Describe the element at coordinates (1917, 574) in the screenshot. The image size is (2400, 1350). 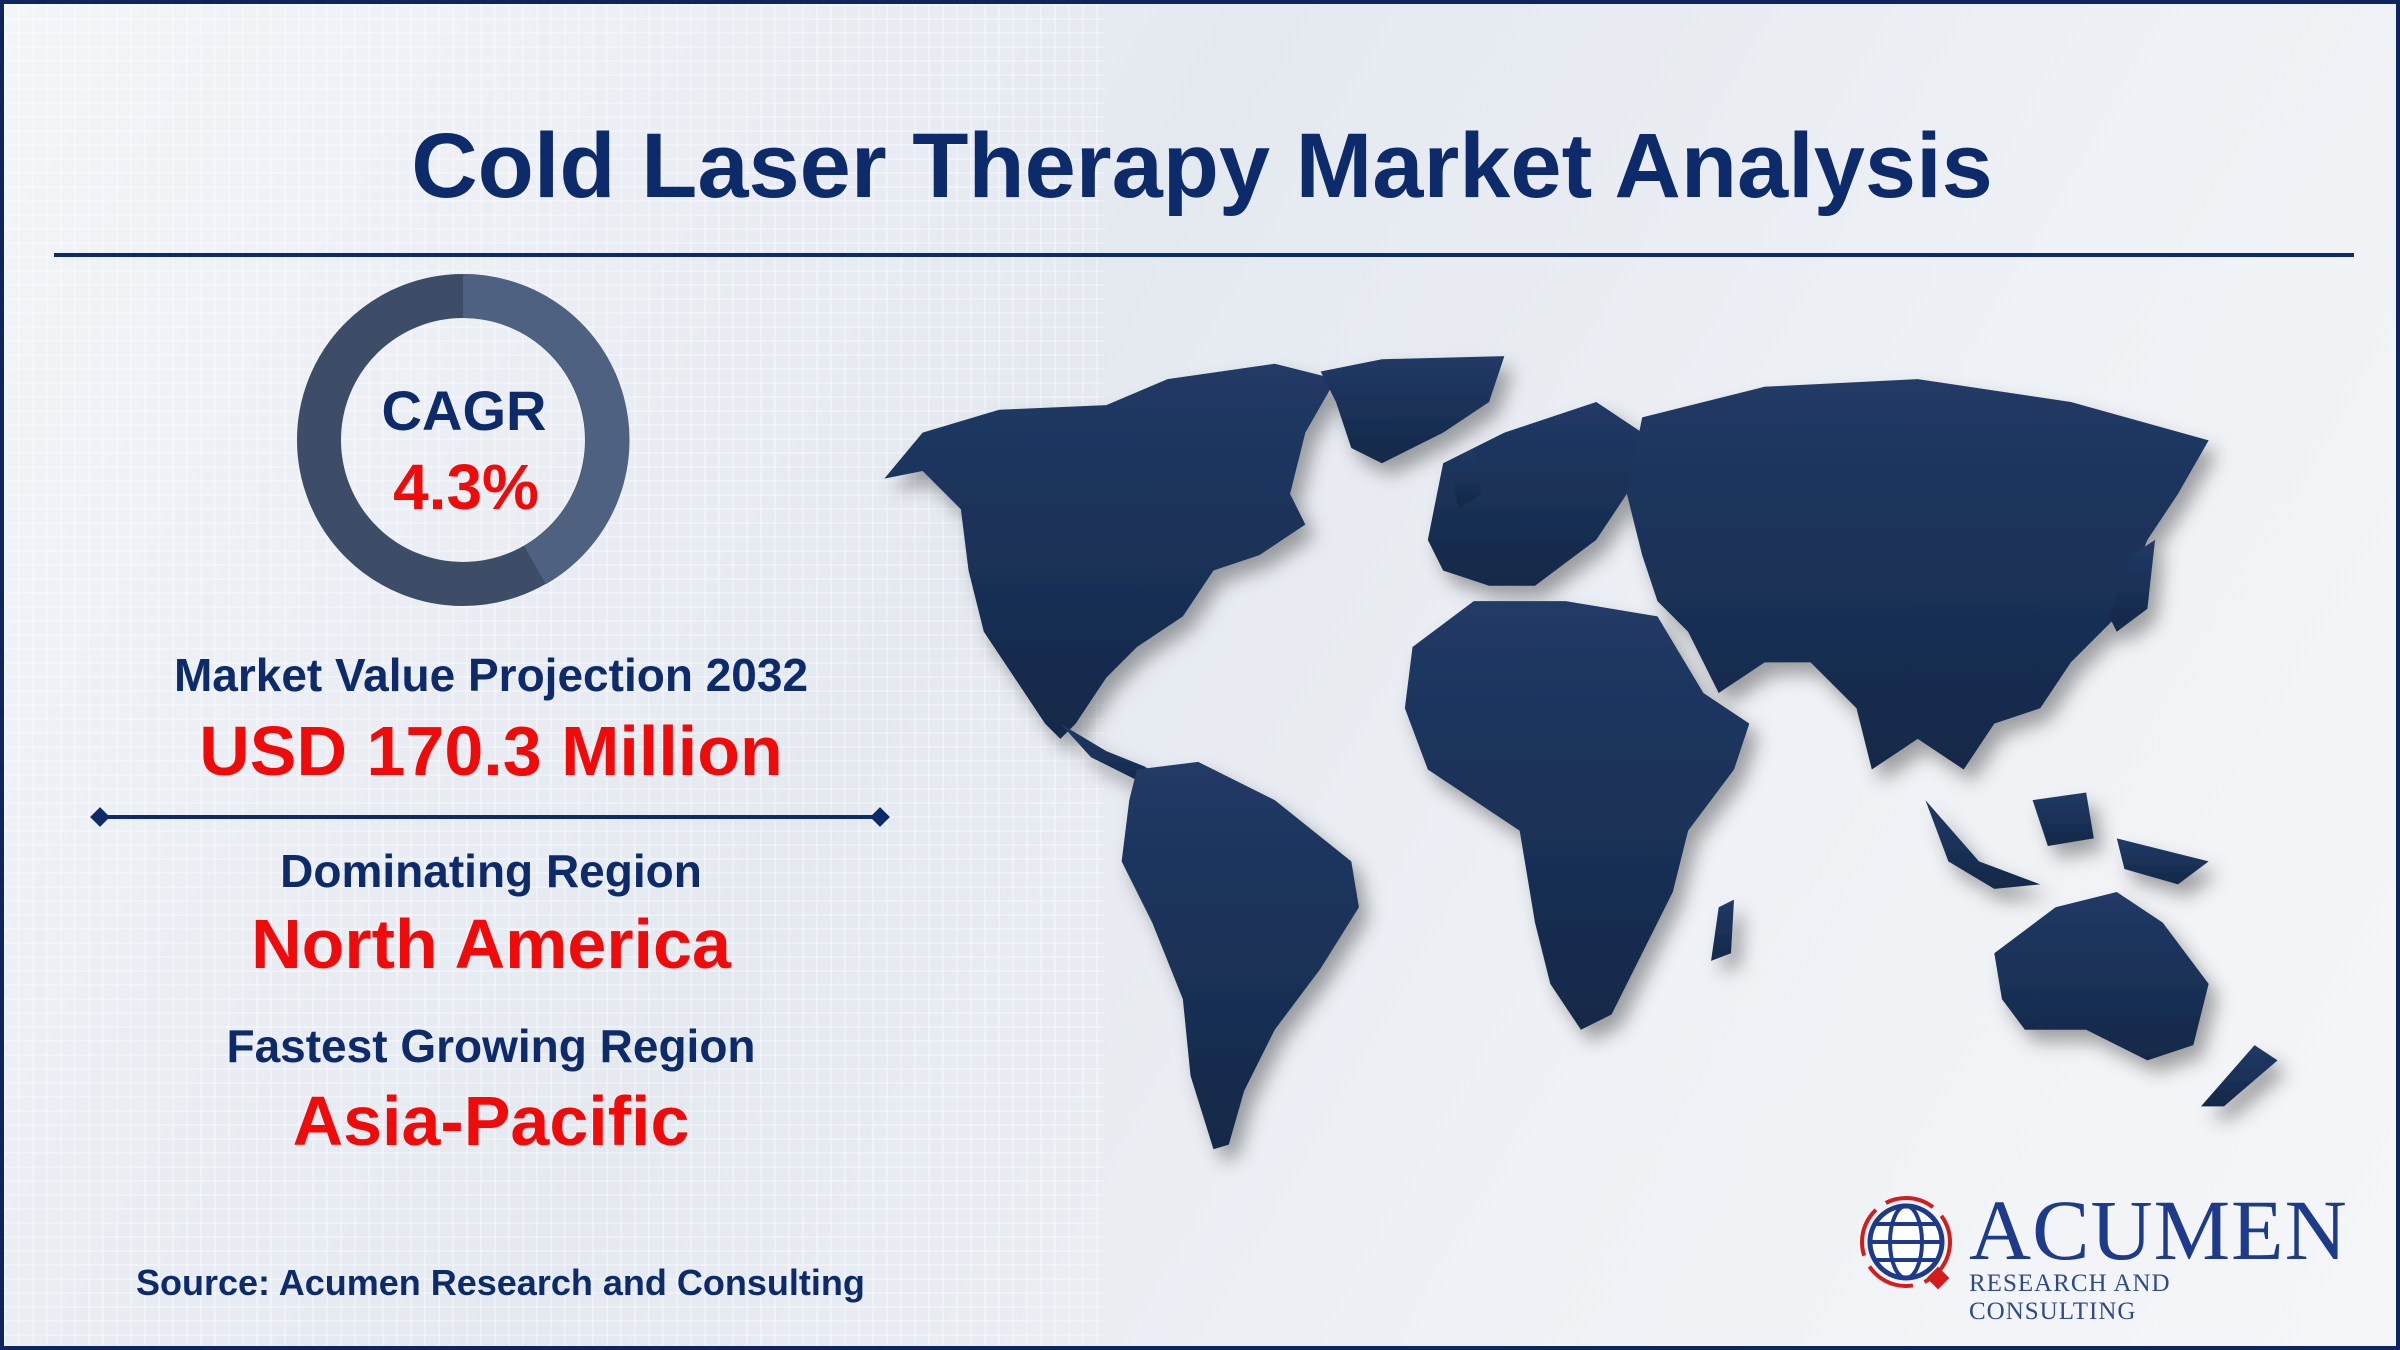
I see `asia` at that location.